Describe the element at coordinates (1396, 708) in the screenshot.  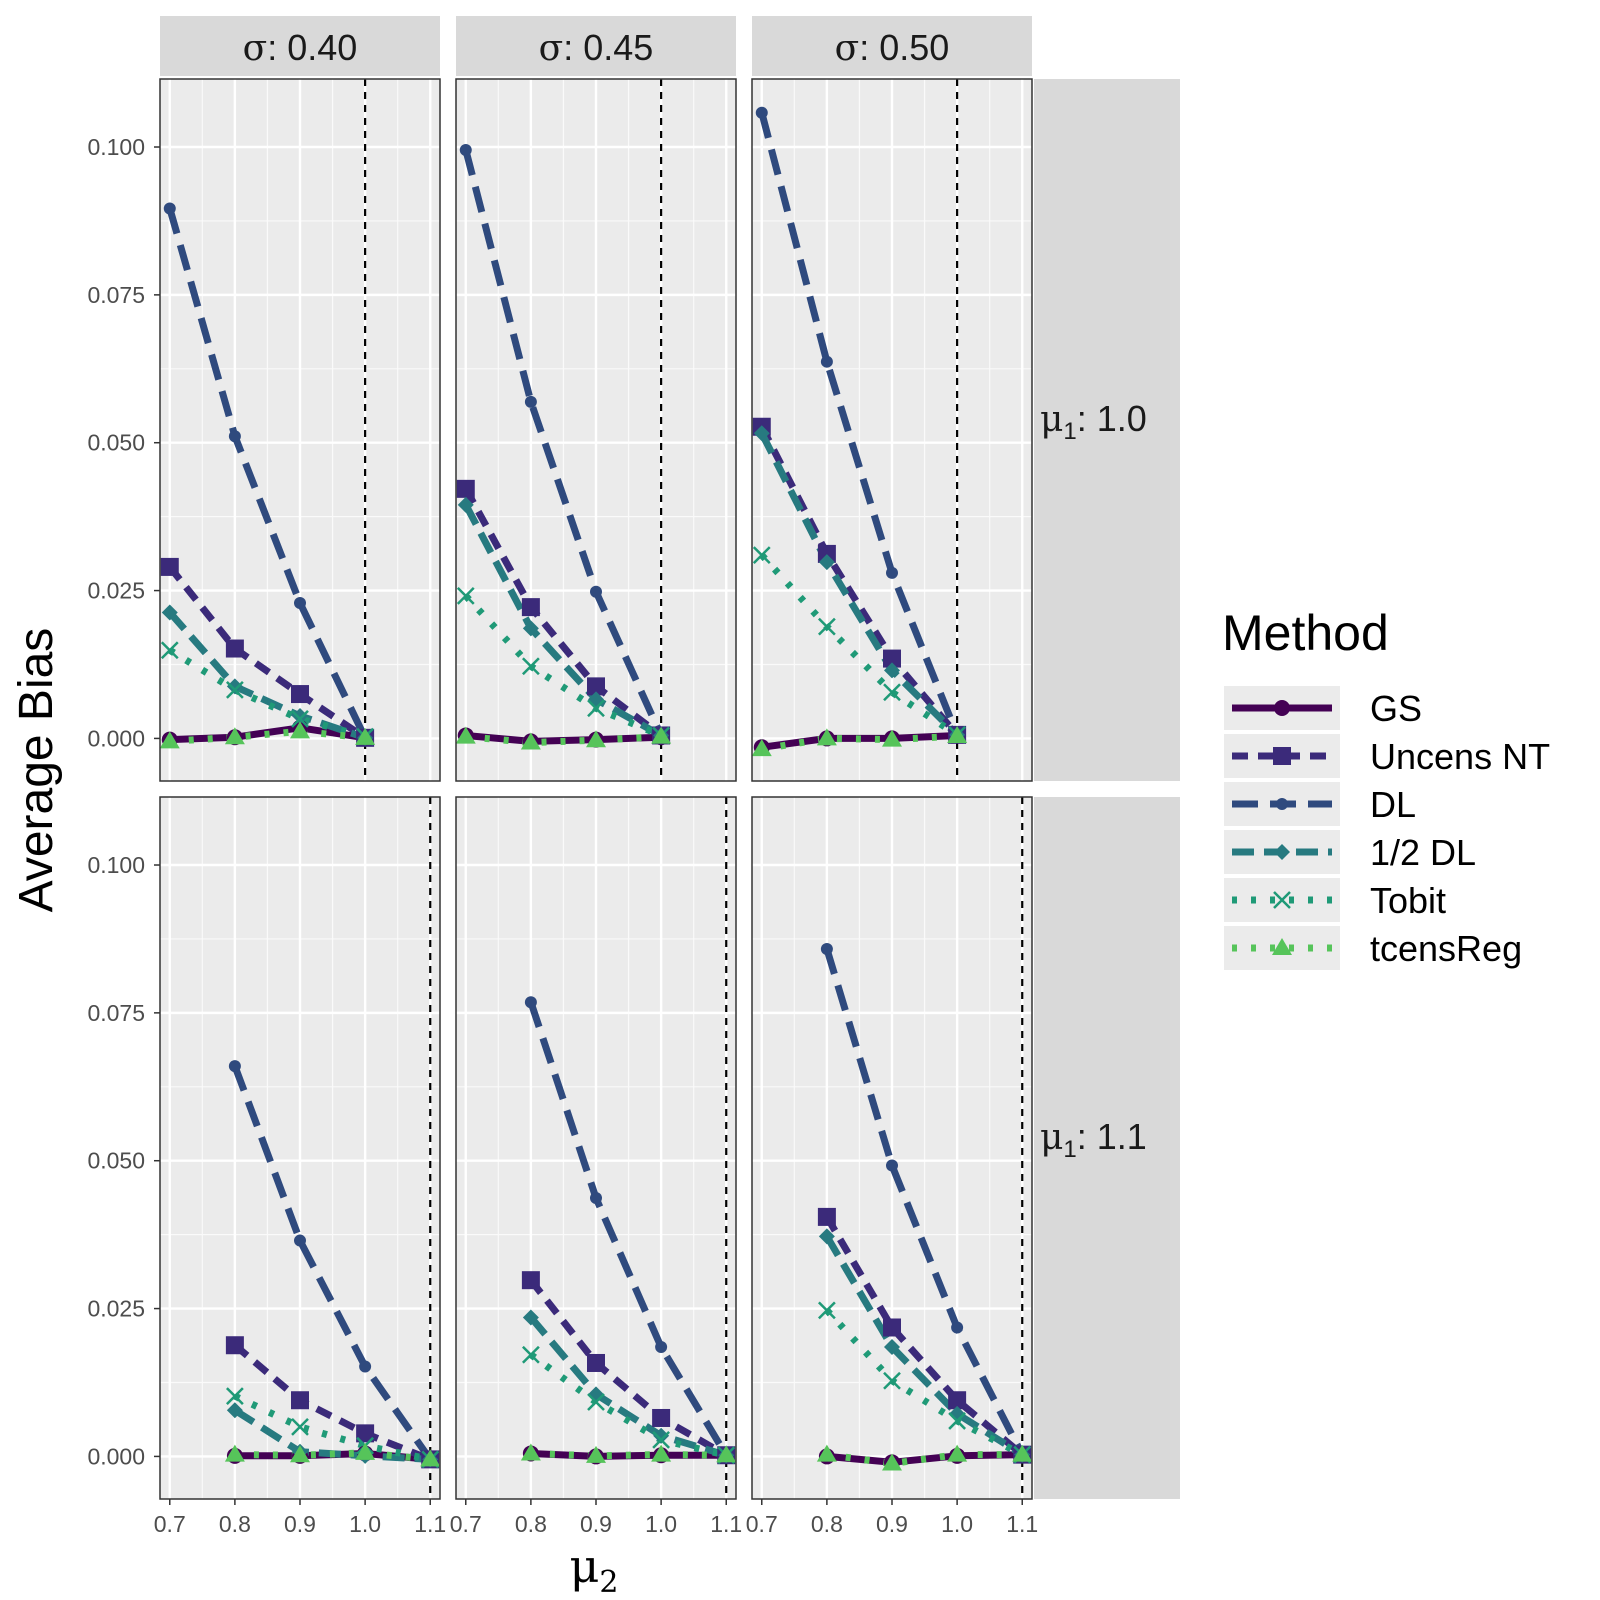
I see `legend-label: GS` at that location.